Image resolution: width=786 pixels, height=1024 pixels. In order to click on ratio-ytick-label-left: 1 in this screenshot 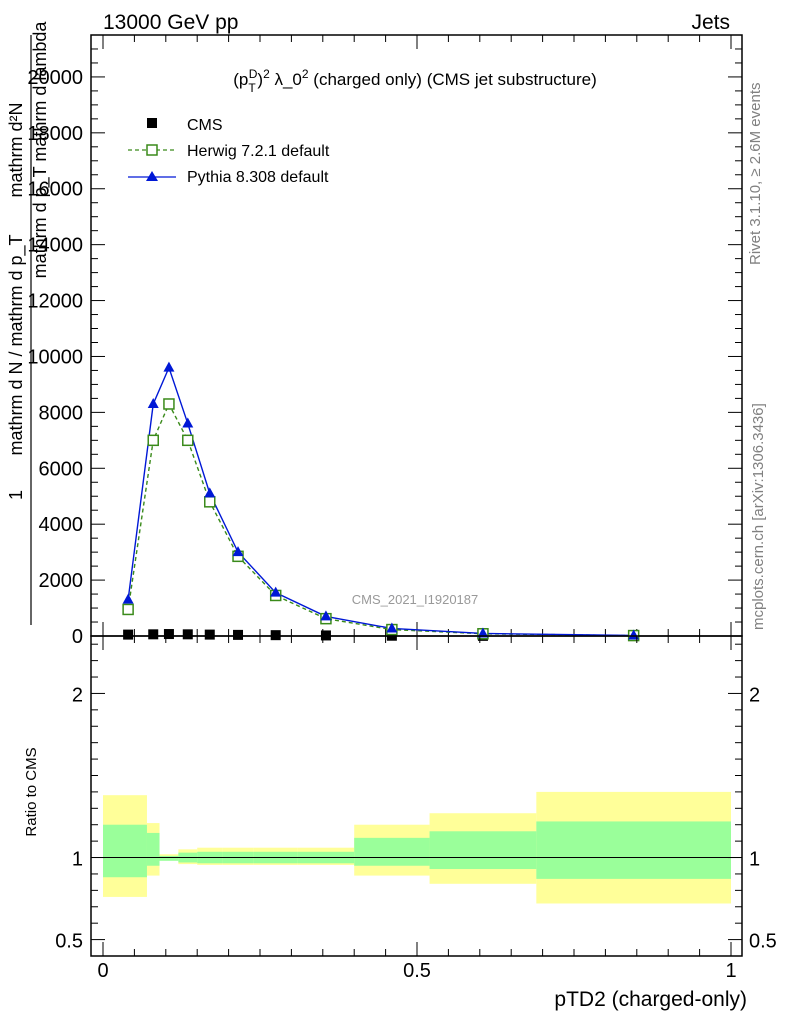, I will do `click(77, 860)`.